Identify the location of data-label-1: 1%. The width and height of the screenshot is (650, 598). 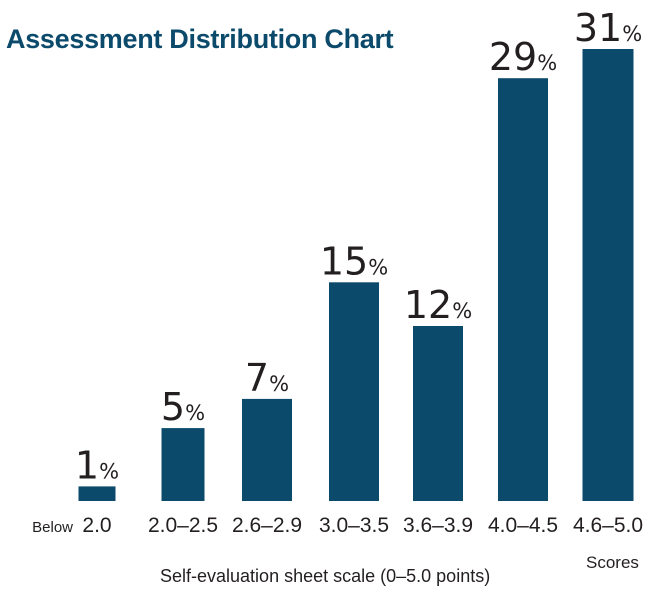
(97, 465).